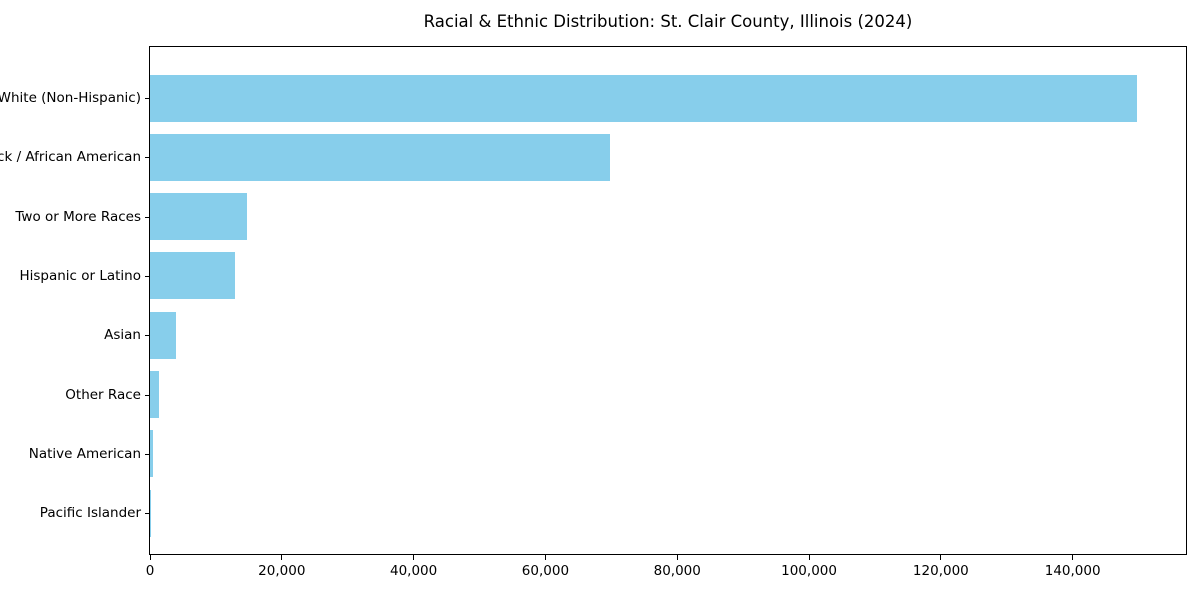 The image size is (1200, 600). I want to click on bar-other-race, so click(155, 394).